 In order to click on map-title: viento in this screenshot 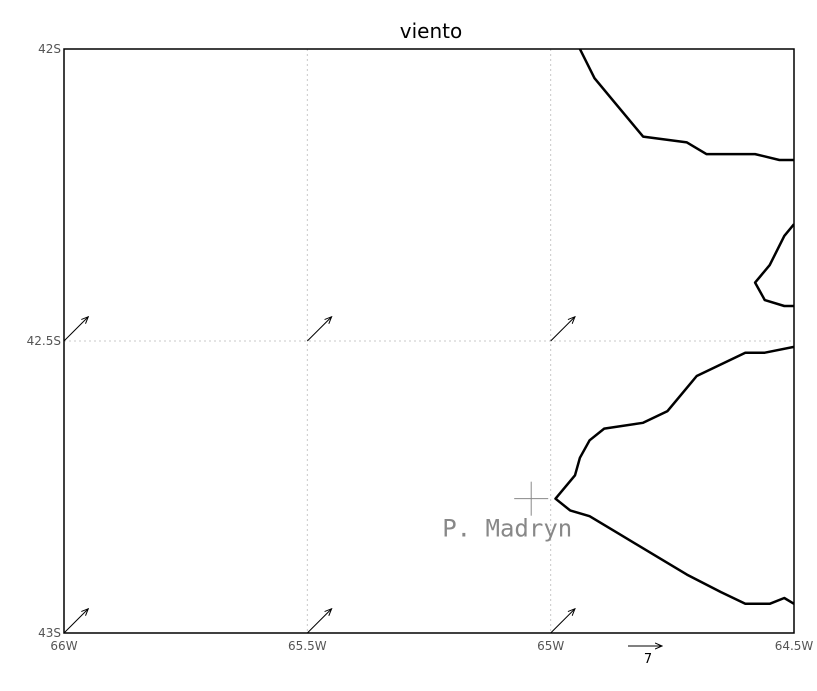, I will do `click(431, 31)`.